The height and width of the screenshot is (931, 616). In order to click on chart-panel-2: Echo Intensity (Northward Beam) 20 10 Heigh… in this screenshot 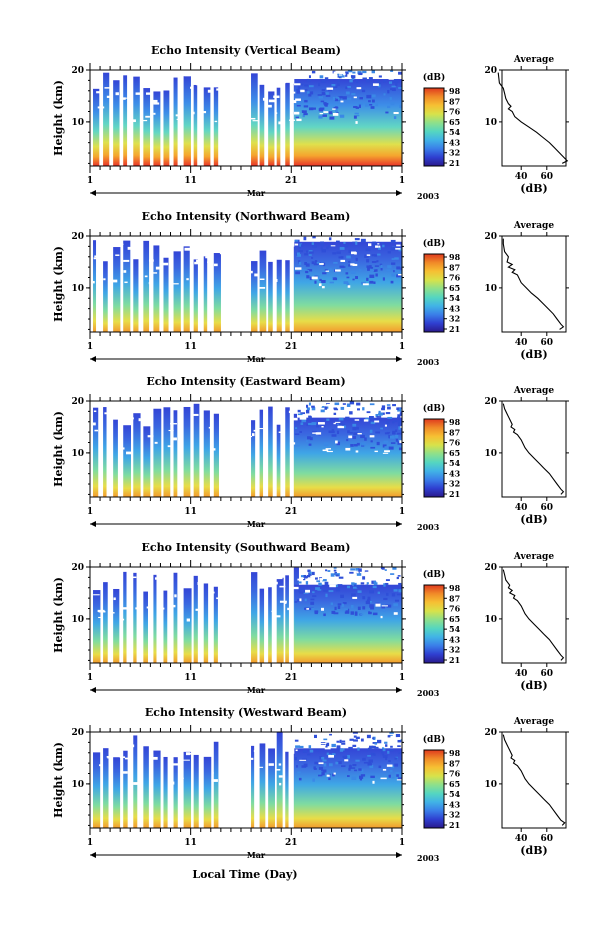, I will do `click(310, 288)`.